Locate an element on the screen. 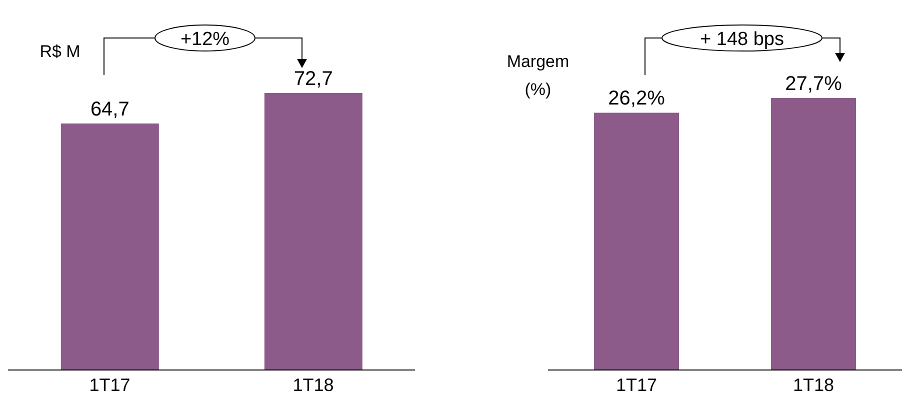 The width and height of the screenshot is (923, 406). data-label: 64,7 is located at coordinates (110, 109).